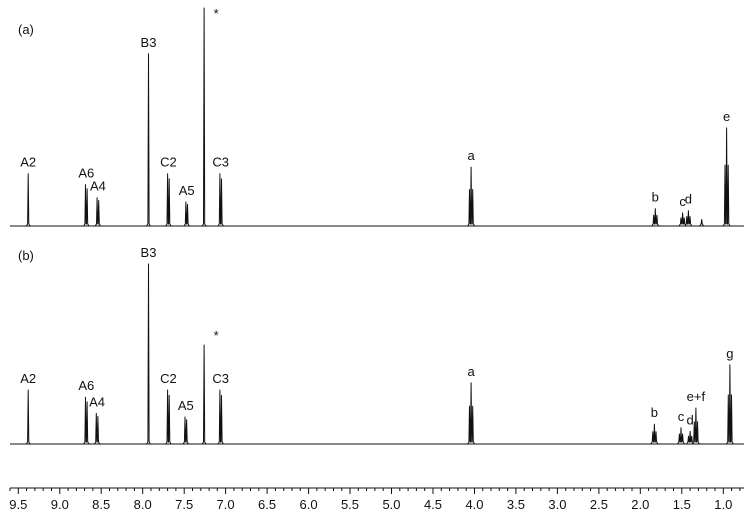 The width and height of the screenshot is (754, 524). Describe the element at coordinates (204, 394) in the screenshot. I see `peak-solvent-panel-b` at that location.